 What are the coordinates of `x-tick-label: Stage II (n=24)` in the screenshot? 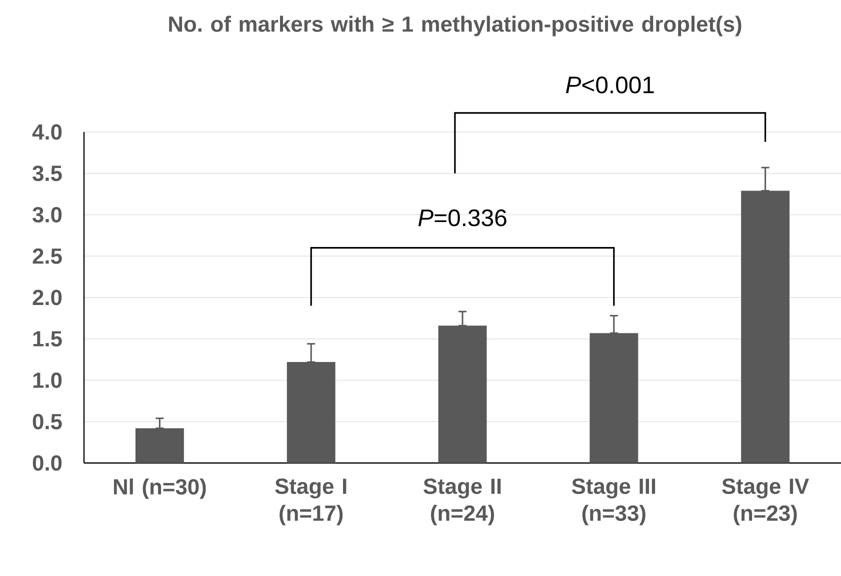 It's located at (462, 502).